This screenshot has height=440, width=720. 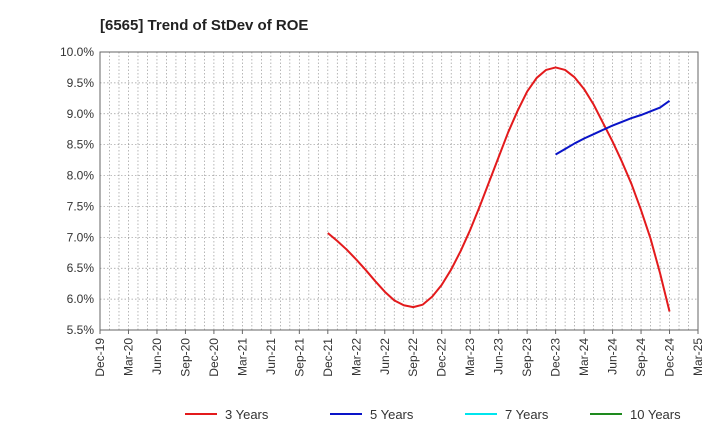 What do you see at coordinates (242, 357) in the screenshot?
I see `x-tick-label: Mar-21` at bounding box center [242, 357].